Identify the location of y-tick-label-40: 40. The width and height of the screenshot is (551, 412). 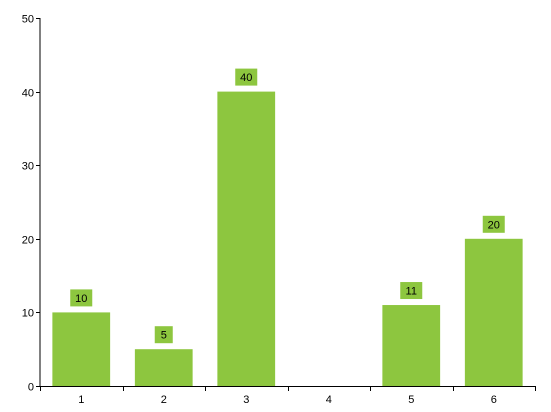
(28, 94).